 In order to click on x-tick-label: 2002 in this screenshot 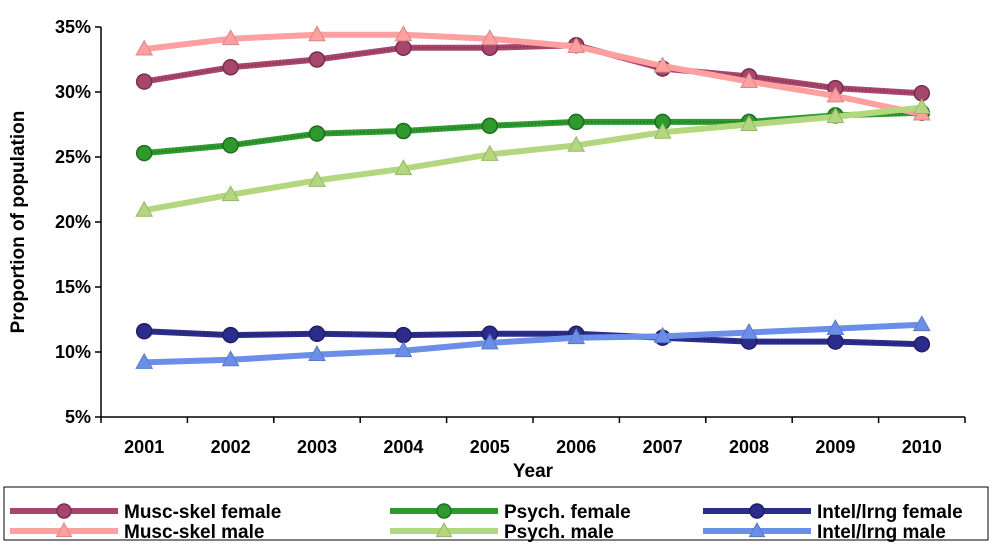, I will do `click(231, 447)`.